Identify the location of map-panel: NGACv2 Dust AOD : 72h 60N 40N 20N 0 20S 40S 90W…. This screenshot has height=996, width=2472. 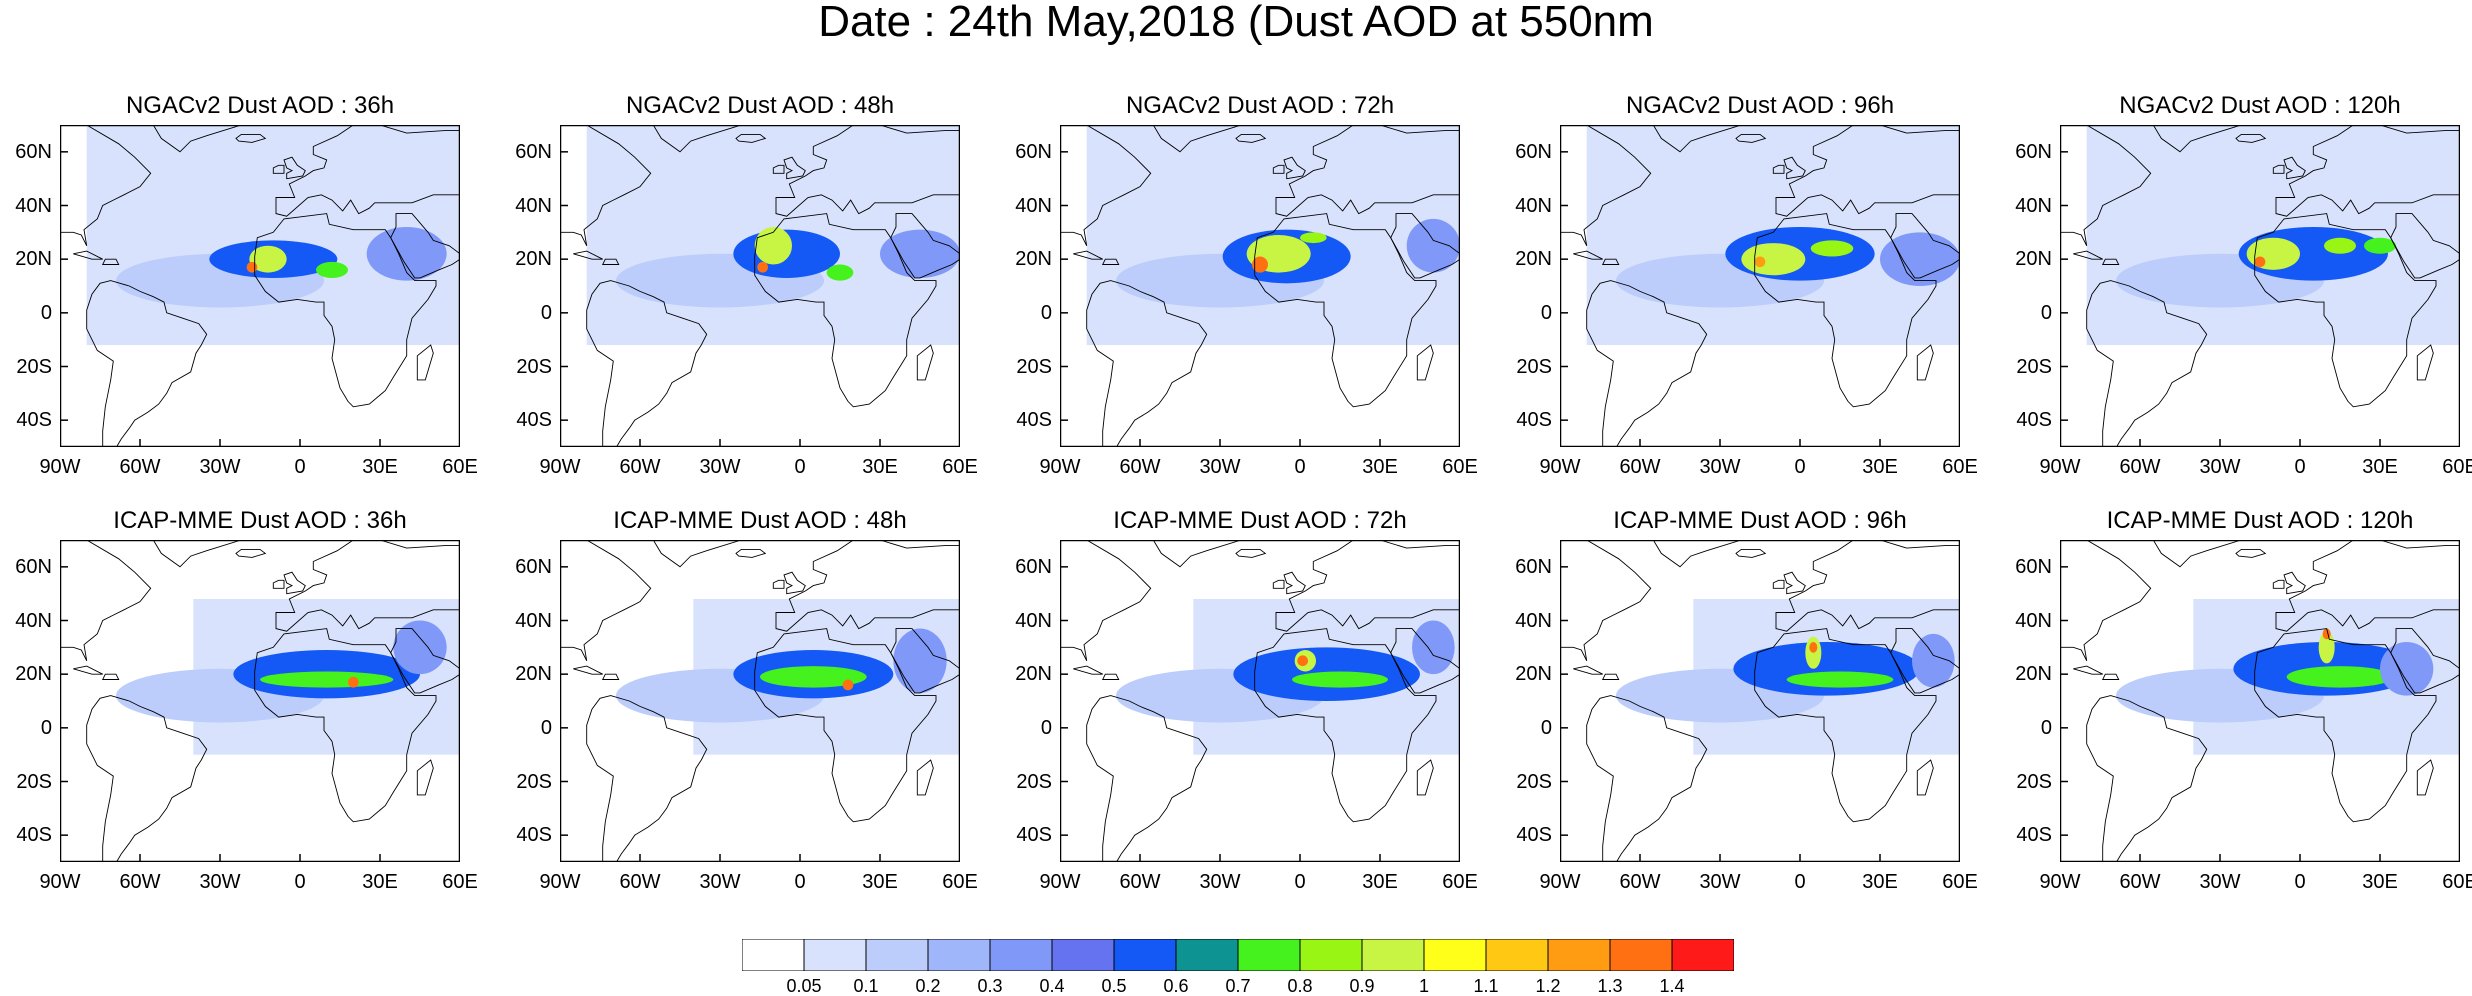
(1246, 285).